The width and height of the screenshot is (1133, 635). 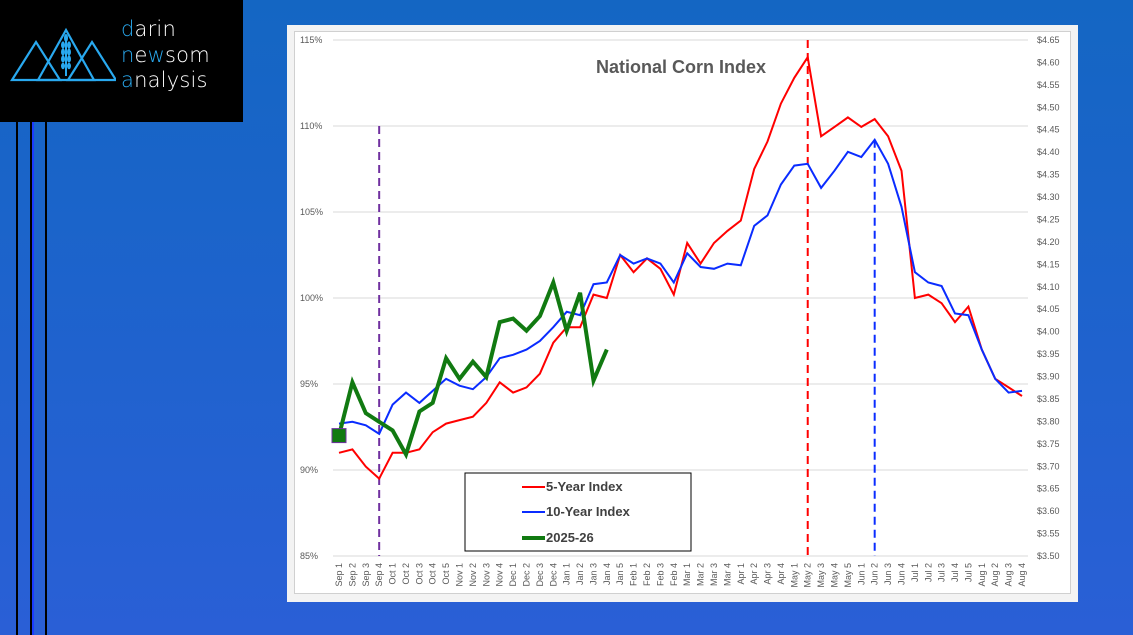 What do you see at coordinates (1048, 421) in the screenshot?
I see `y2-tick-label: $3.80` at bounding box center [1048, 421].